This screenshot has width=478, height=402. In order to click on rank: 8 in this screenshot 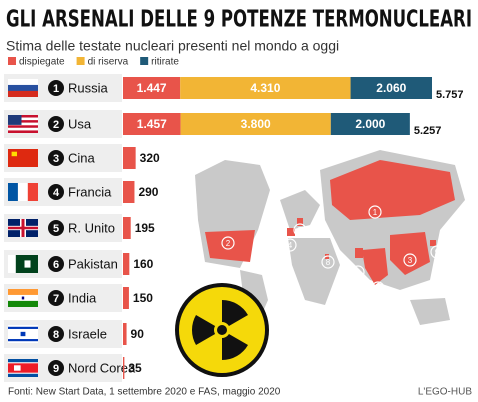, I will do `click(56, 335)`.